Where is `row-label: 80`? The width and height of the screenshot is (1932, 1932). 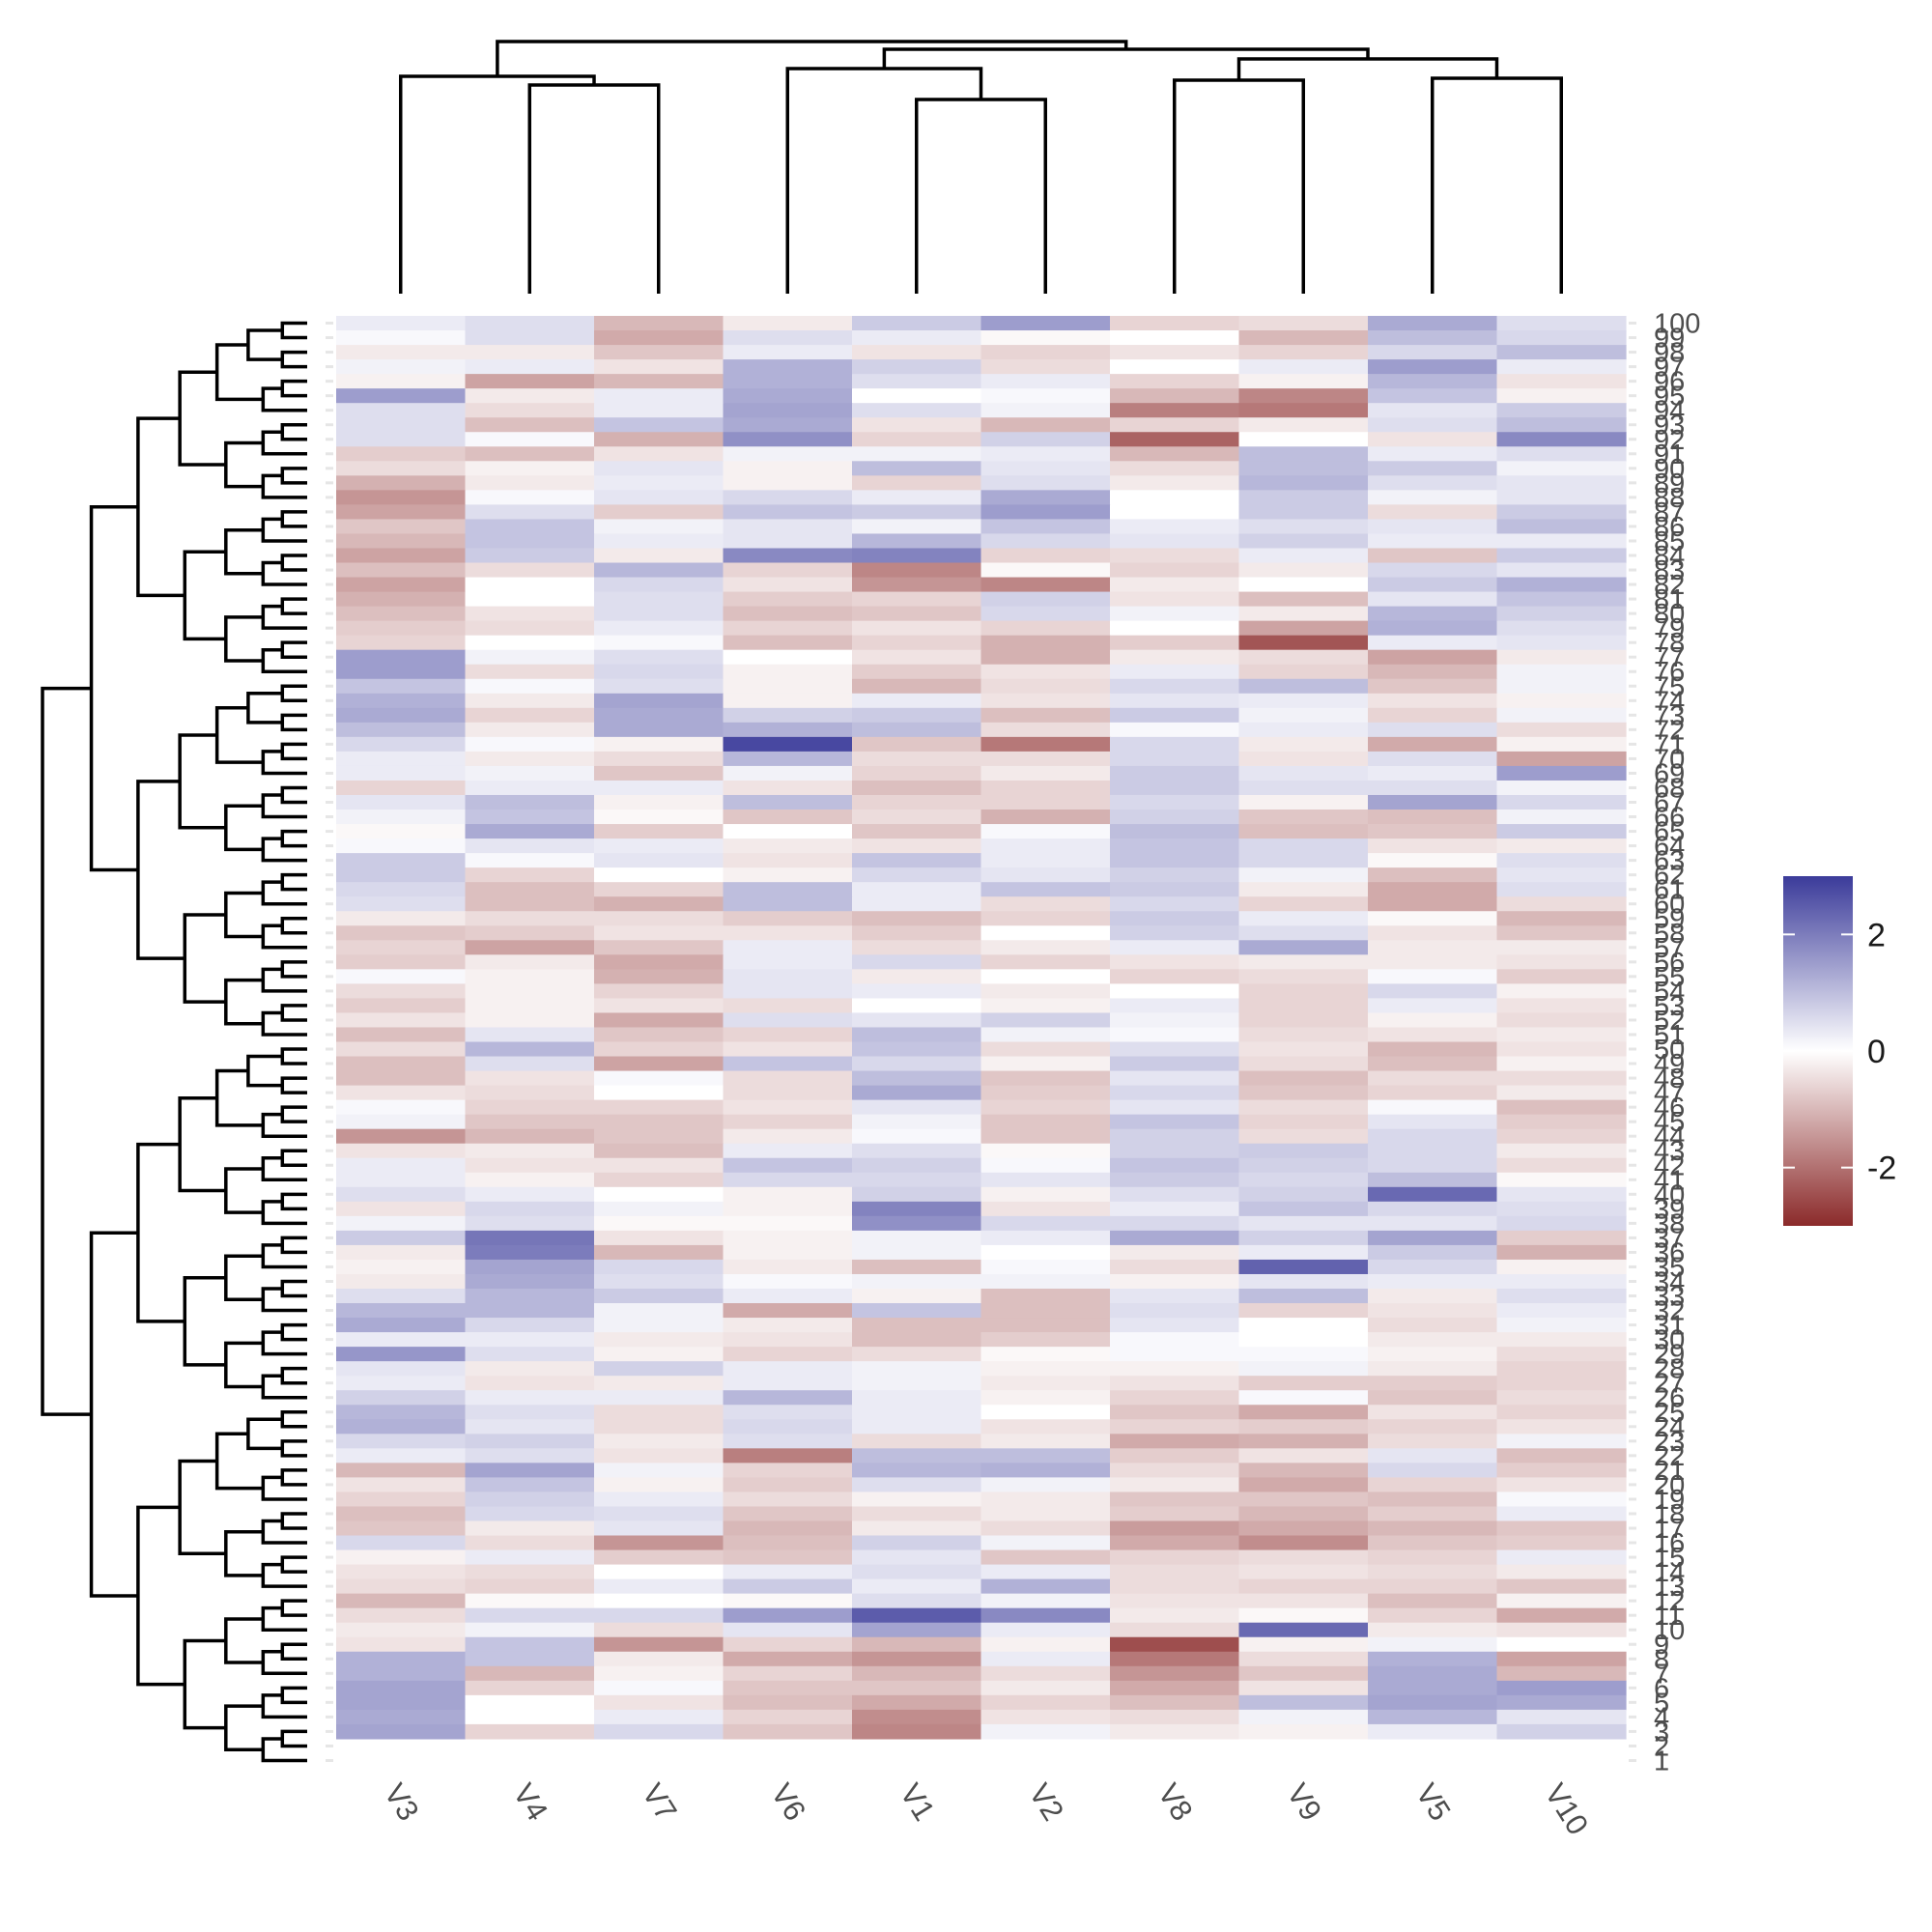
row-label: 80 is located at coordinates (1669, 614).